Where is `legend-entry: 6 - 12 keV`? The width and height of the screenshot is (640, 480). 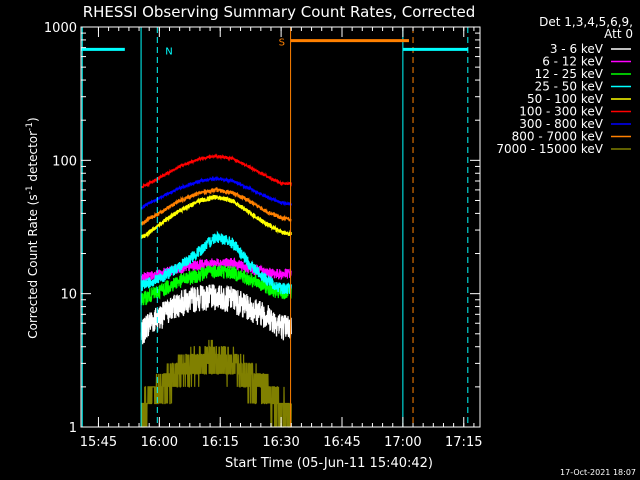
legend-entry: 6 - 12 keV is located at coordinates (573, 62).